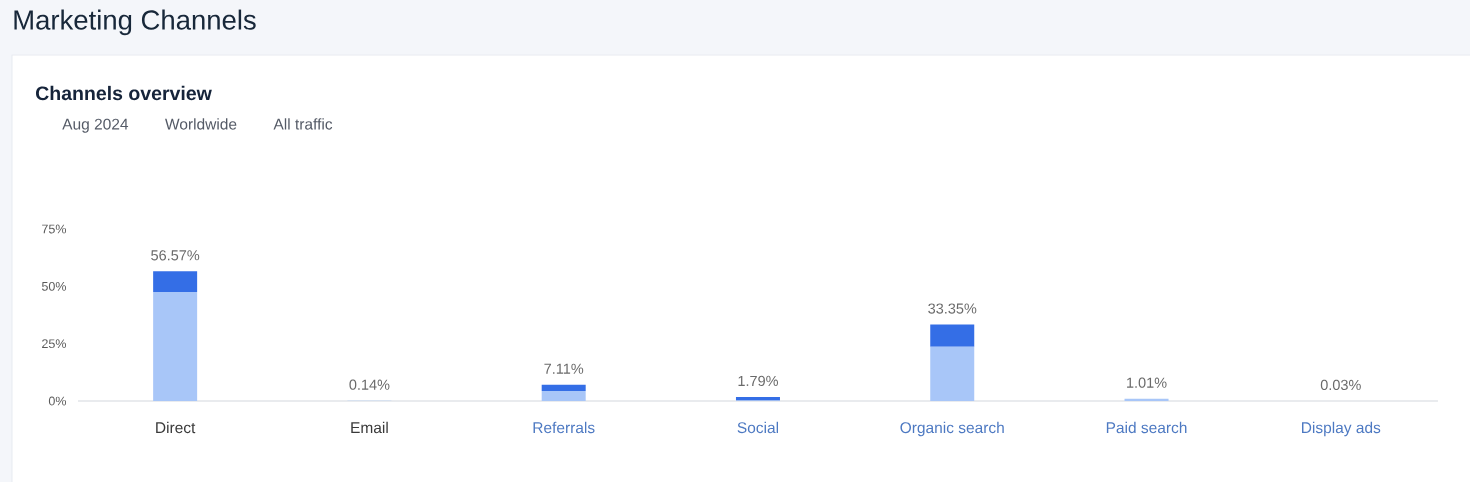 The height and width of the screenshot is (482, 1470). I want to click on total-label: 56.57%, so click(175, 255).